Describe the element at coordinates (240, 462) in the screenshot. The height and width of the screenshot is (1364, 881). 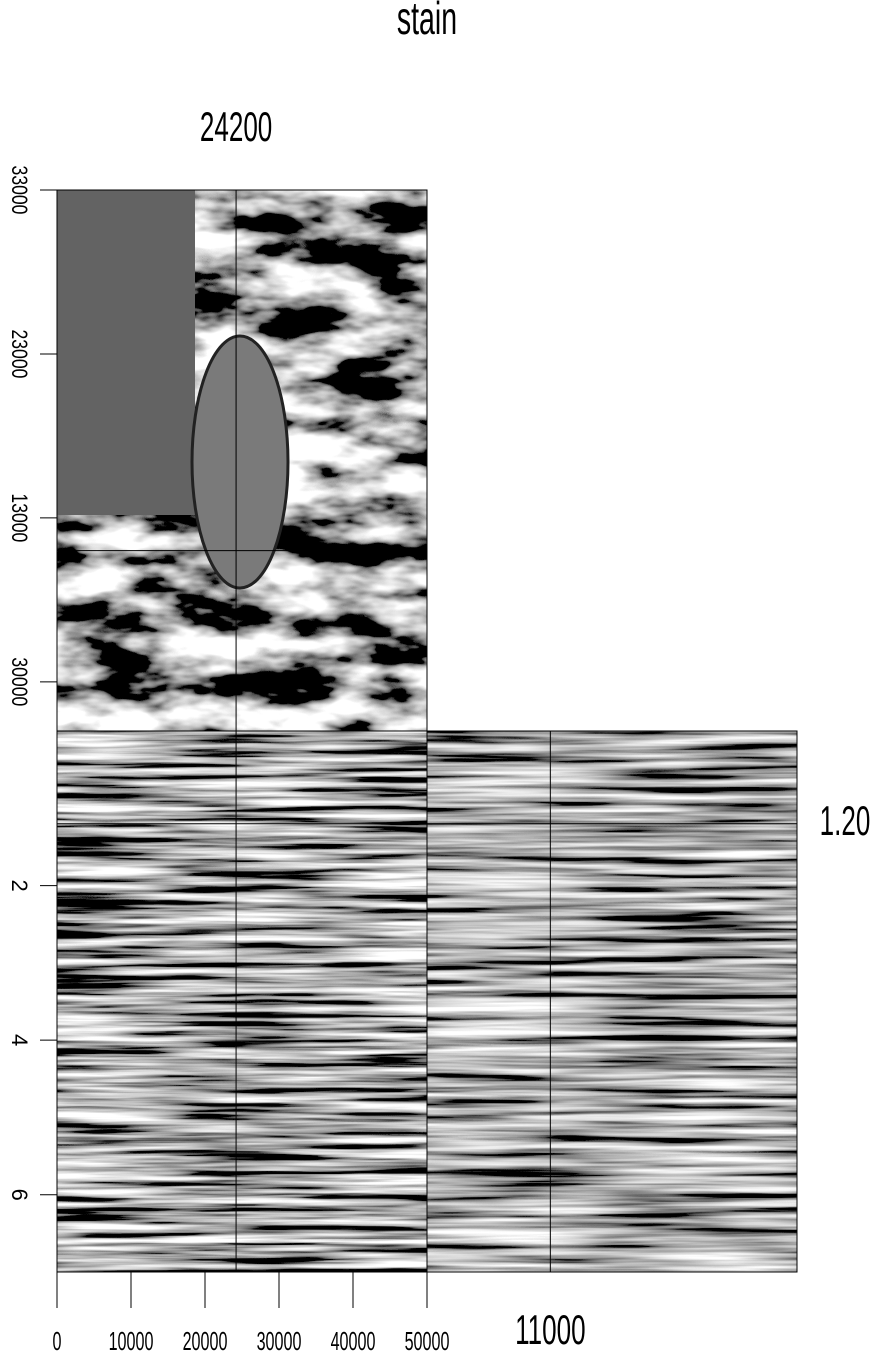
I see `salt-body` at that location.